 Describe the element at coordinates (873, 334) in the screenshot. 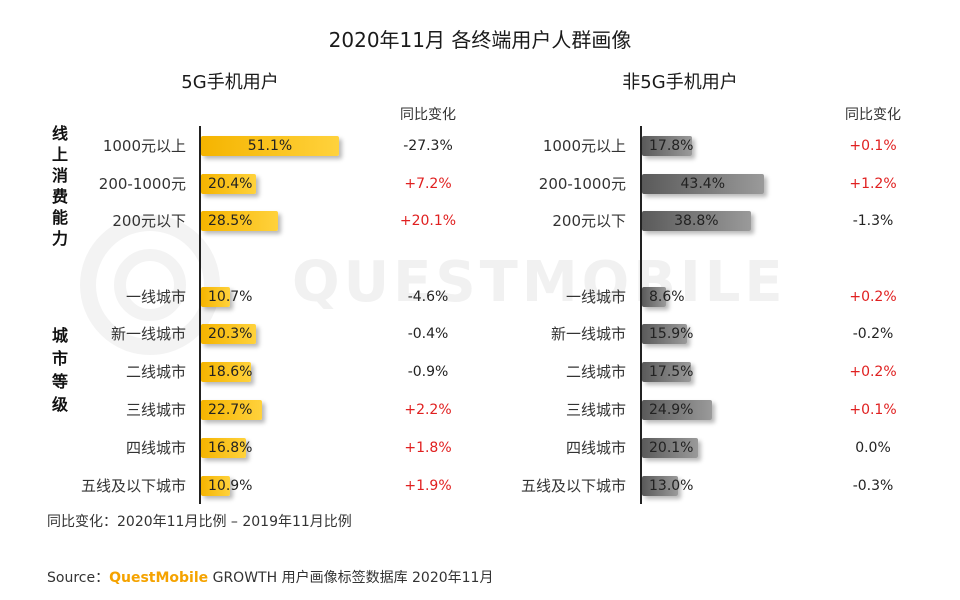

I see `change-value-non5g: -0.2%` at that location.